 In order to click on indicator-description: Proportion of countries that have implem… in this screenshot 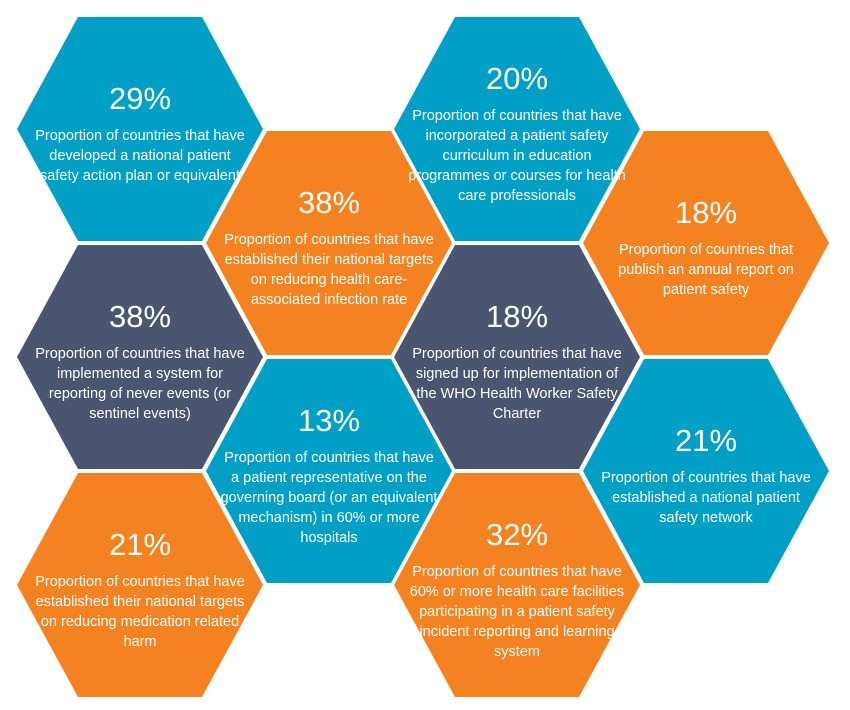, I will do `click(140, 384)`.